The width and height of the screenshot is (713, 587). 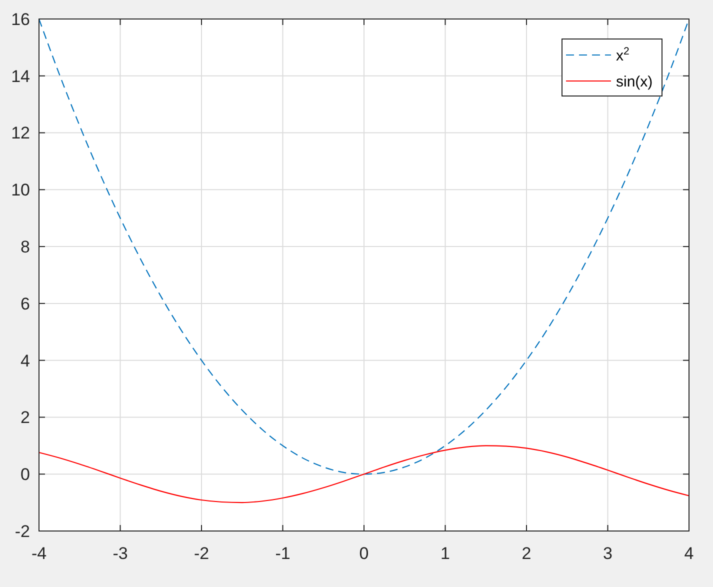 I want to click on y-tick-label: 8, so click(x=25, y=247).